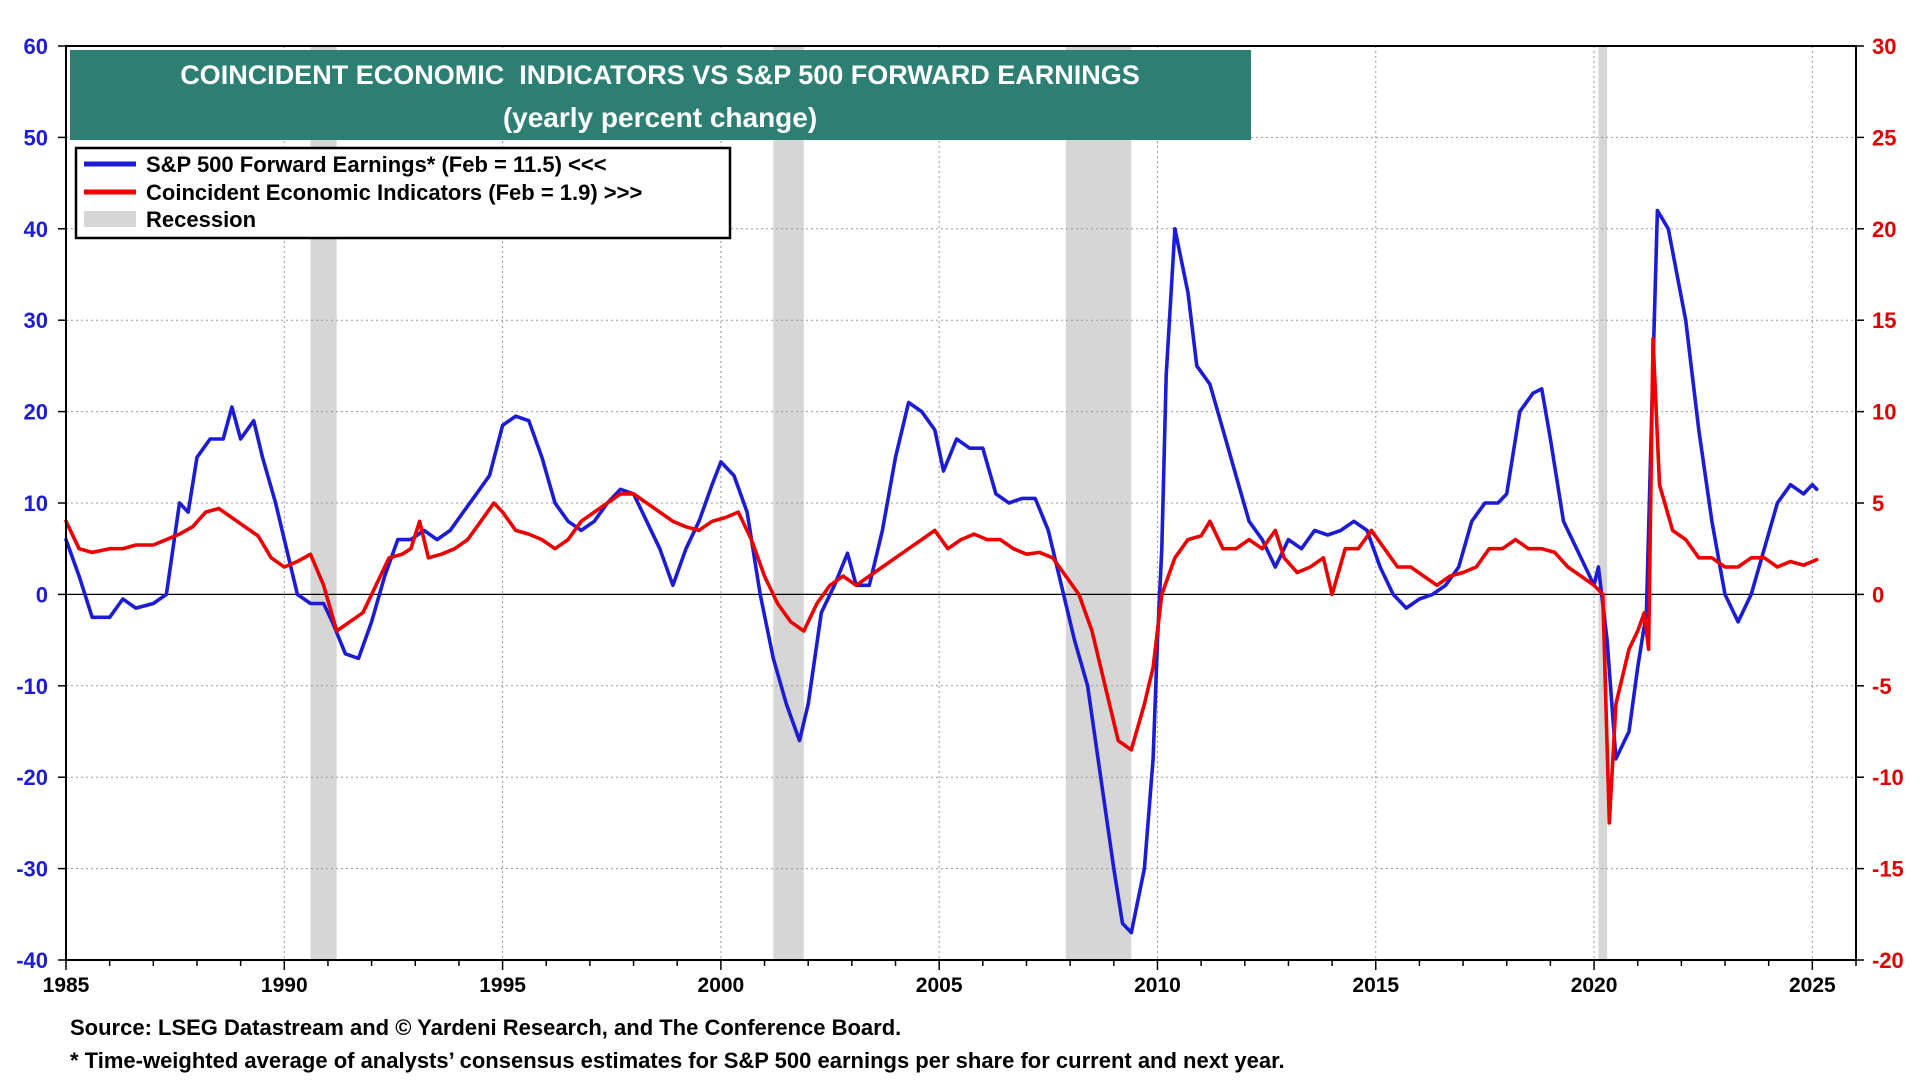 The width and height of the screenshot is (1920, 1080). Describe the element at coordinates (961, 965) in the screenshot. I see `x-tick-marks` at that location.